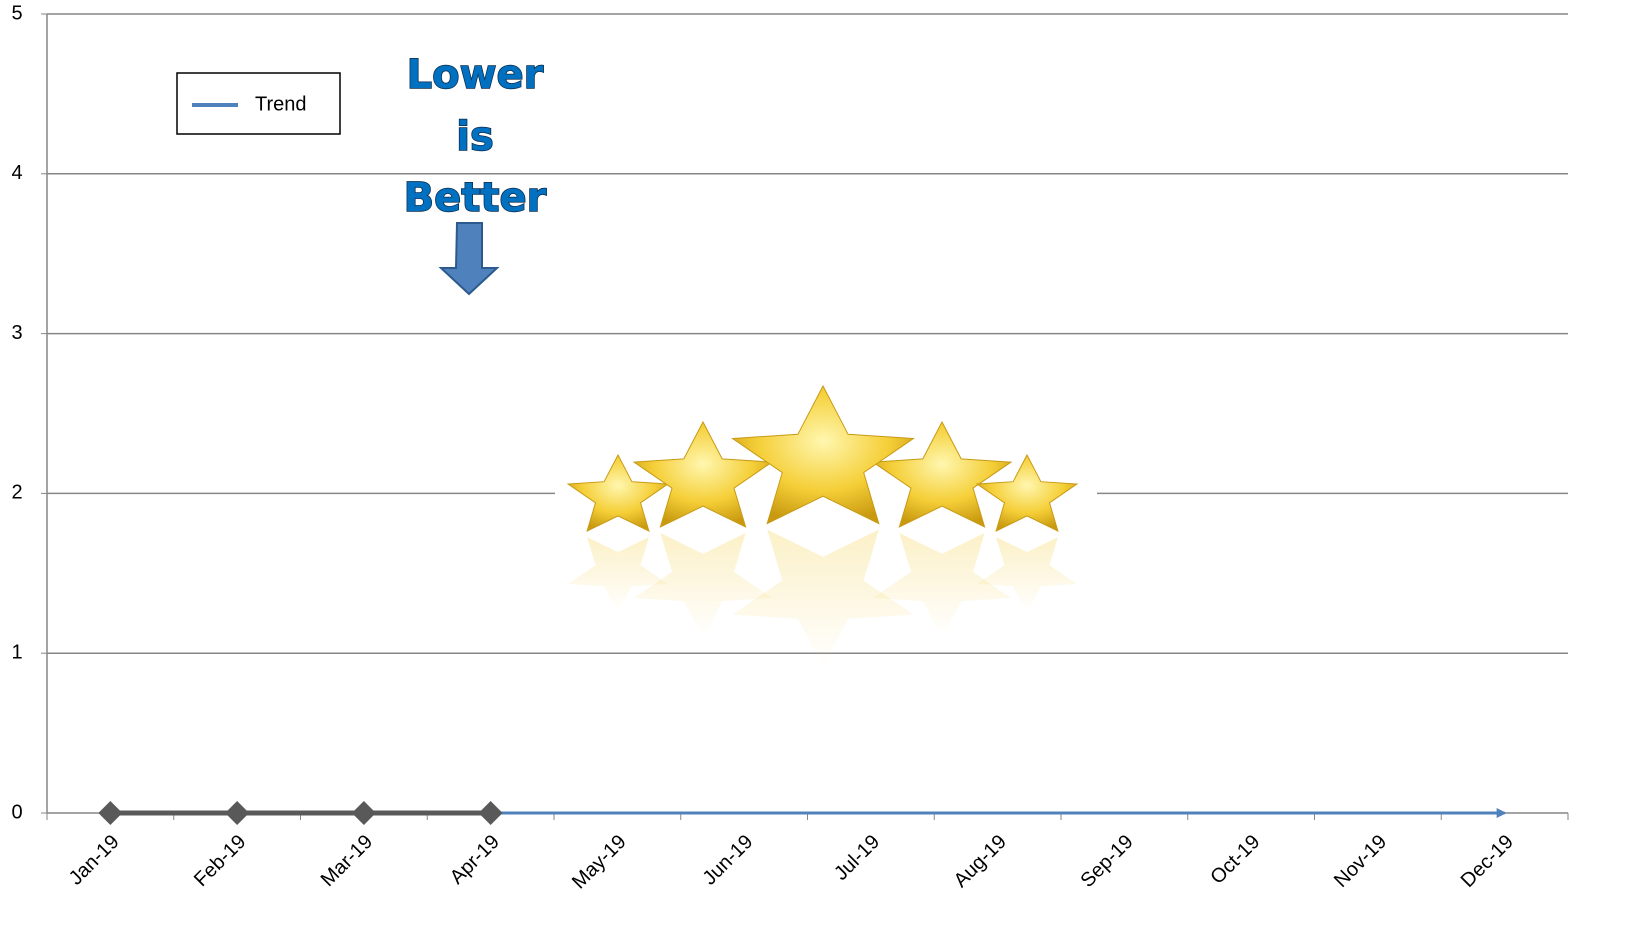 This screenshot has height=947, width=1649. What do you see at coordinates (16, 493) in the screenshot?
I see `y-tick-label: 2` at bounding box center [16, 493].